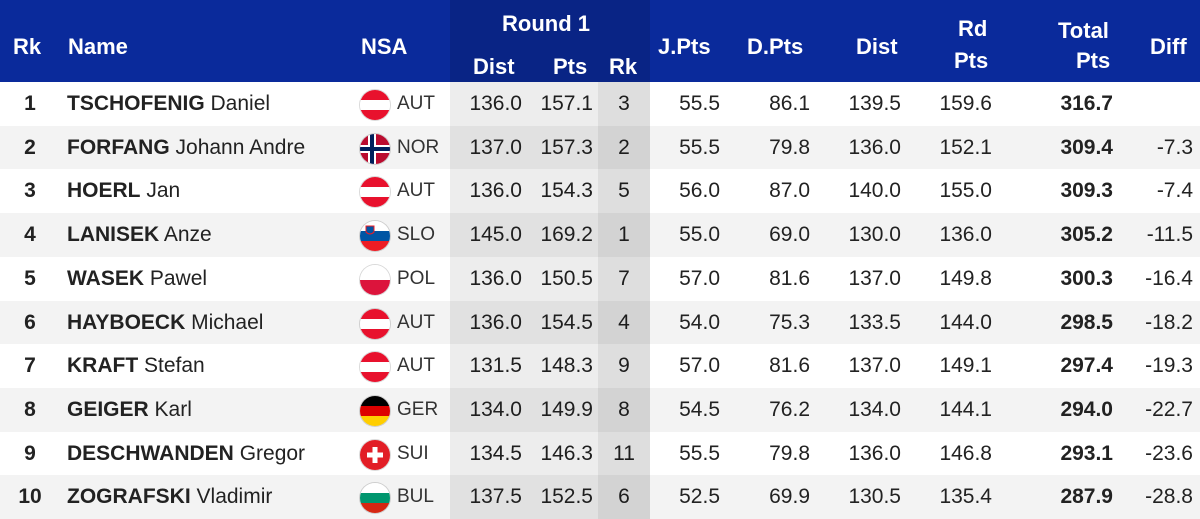 The width and height of the screenshot is (1200, 519). Describe the element at coordinates (495, 497) in the screenshot. I see `round1-dist-cell: 137.5` at that location.